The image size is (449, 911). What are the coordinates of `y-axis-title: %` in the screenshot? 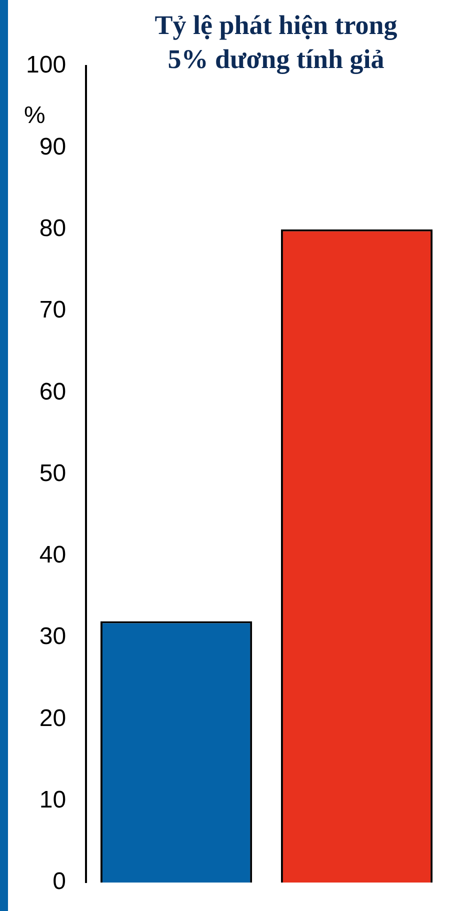 It's located at (35, 116).